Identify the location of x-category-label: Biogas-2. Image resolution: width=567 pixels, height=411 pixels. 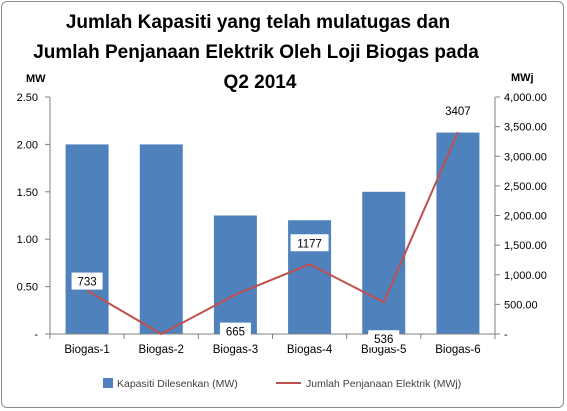
(161, 350).